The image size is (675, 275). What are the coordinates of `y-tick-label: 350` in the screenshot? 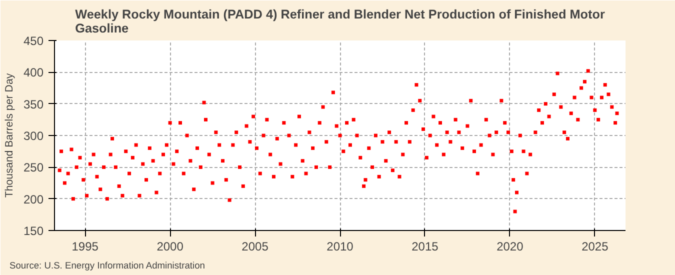 It's located at (33, 104).